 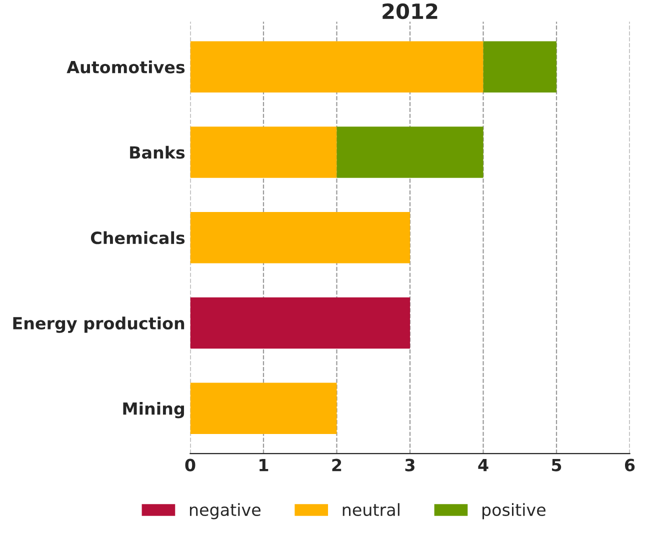 What do you see at coordinates (629, 465) in the screenshot?
I see `x-tick-label: 6` at bounding box center [629, 465].